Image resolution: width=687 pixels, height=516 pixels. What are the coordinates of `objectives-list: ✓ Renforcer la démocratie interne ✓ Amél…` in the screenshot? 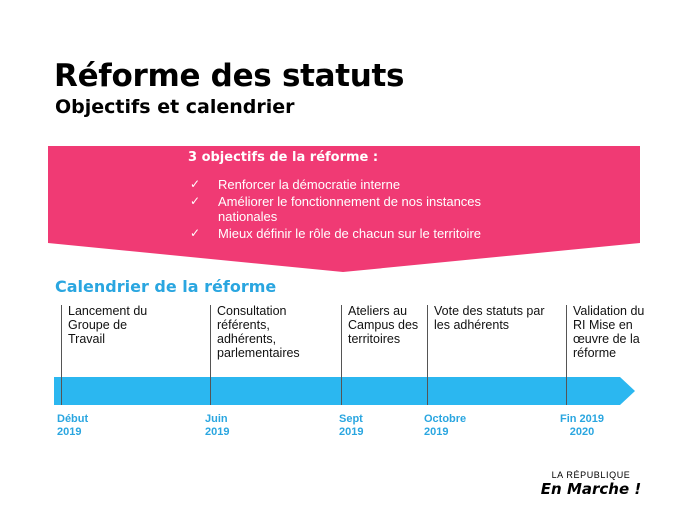 It's located at (368, 209).